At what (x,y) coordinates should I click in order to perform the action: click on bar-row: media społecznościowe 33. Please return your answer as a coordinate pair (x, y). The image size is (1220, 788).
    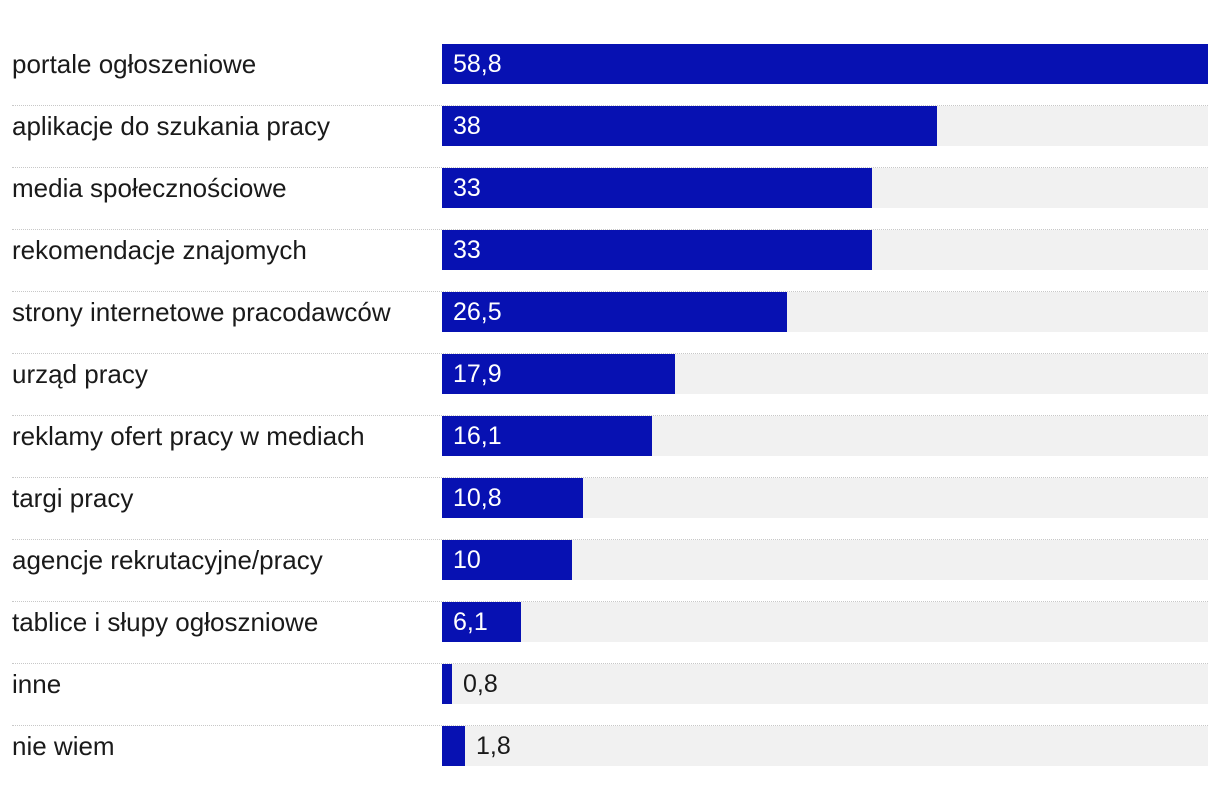
    Looking at the image, I should click on (610, 199).